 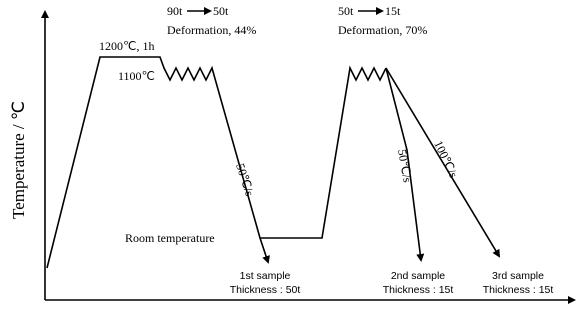 What do you see at coordinates (265, 276) in the screenshot?
I see `sample-name: 1st sample` at bounding box center [265, 276].